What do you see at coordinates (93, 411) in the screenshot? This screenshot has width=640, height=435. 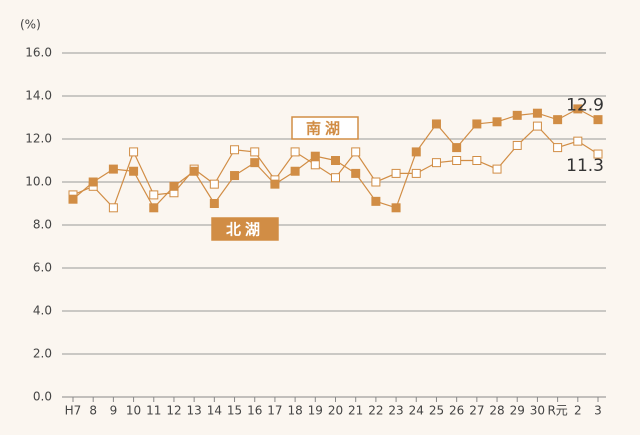 I see `x-tick-label: 8` at bounding box center [93, 411].